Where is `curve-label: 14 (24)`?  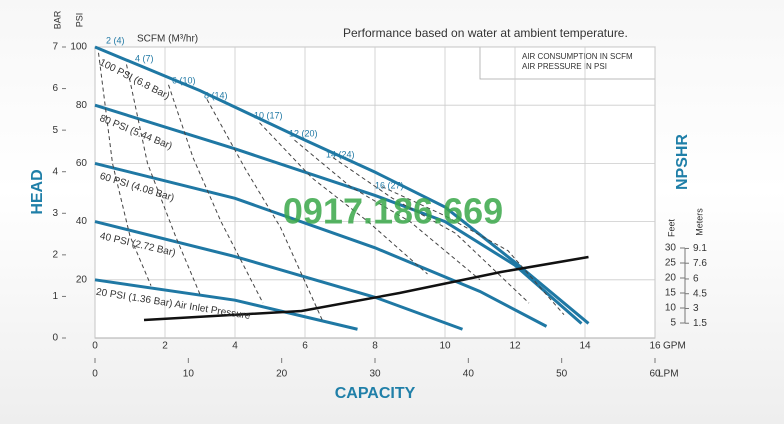 curve-label: 14 (24) is located at coordinates (340, 154).